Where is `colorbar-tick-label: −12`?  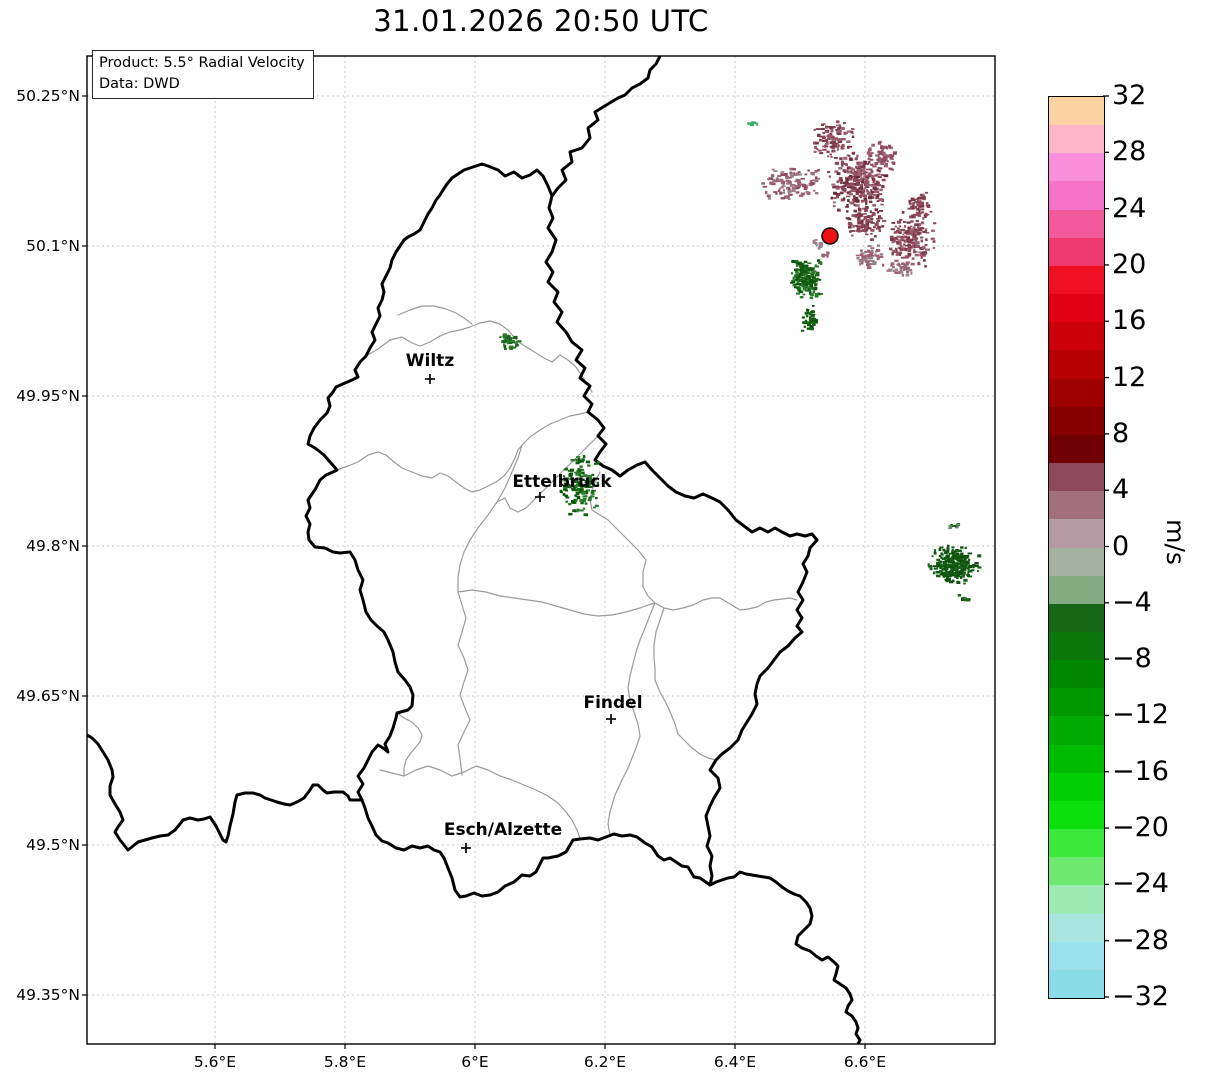 colorbar-tick-label: −12 is located at coordinates (1140, 715).